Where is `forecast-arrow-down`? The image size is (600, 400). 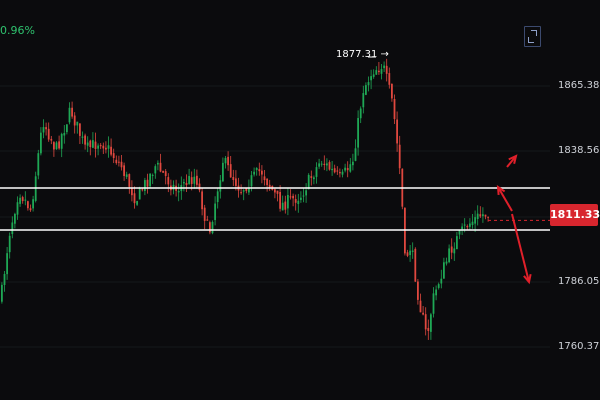 forecast-arrow-down is located at coordinates (520, 248).